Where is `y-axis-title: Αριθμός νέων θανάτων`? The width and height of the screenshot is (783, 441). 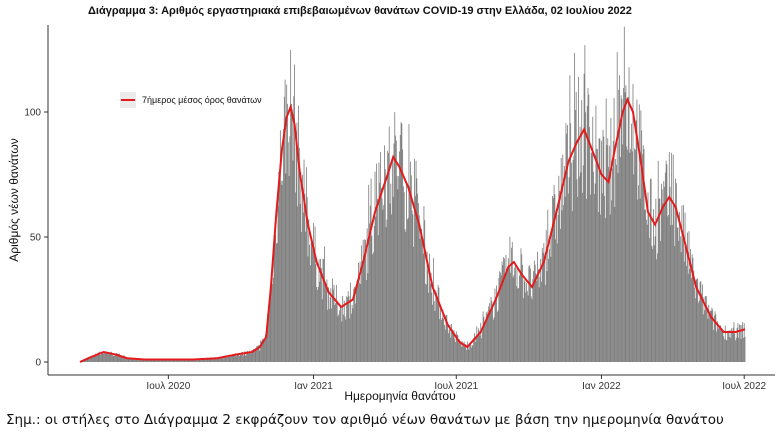 y-axis-title: Αριθμός νέων θανάτων is located at coordinates (14, 199).